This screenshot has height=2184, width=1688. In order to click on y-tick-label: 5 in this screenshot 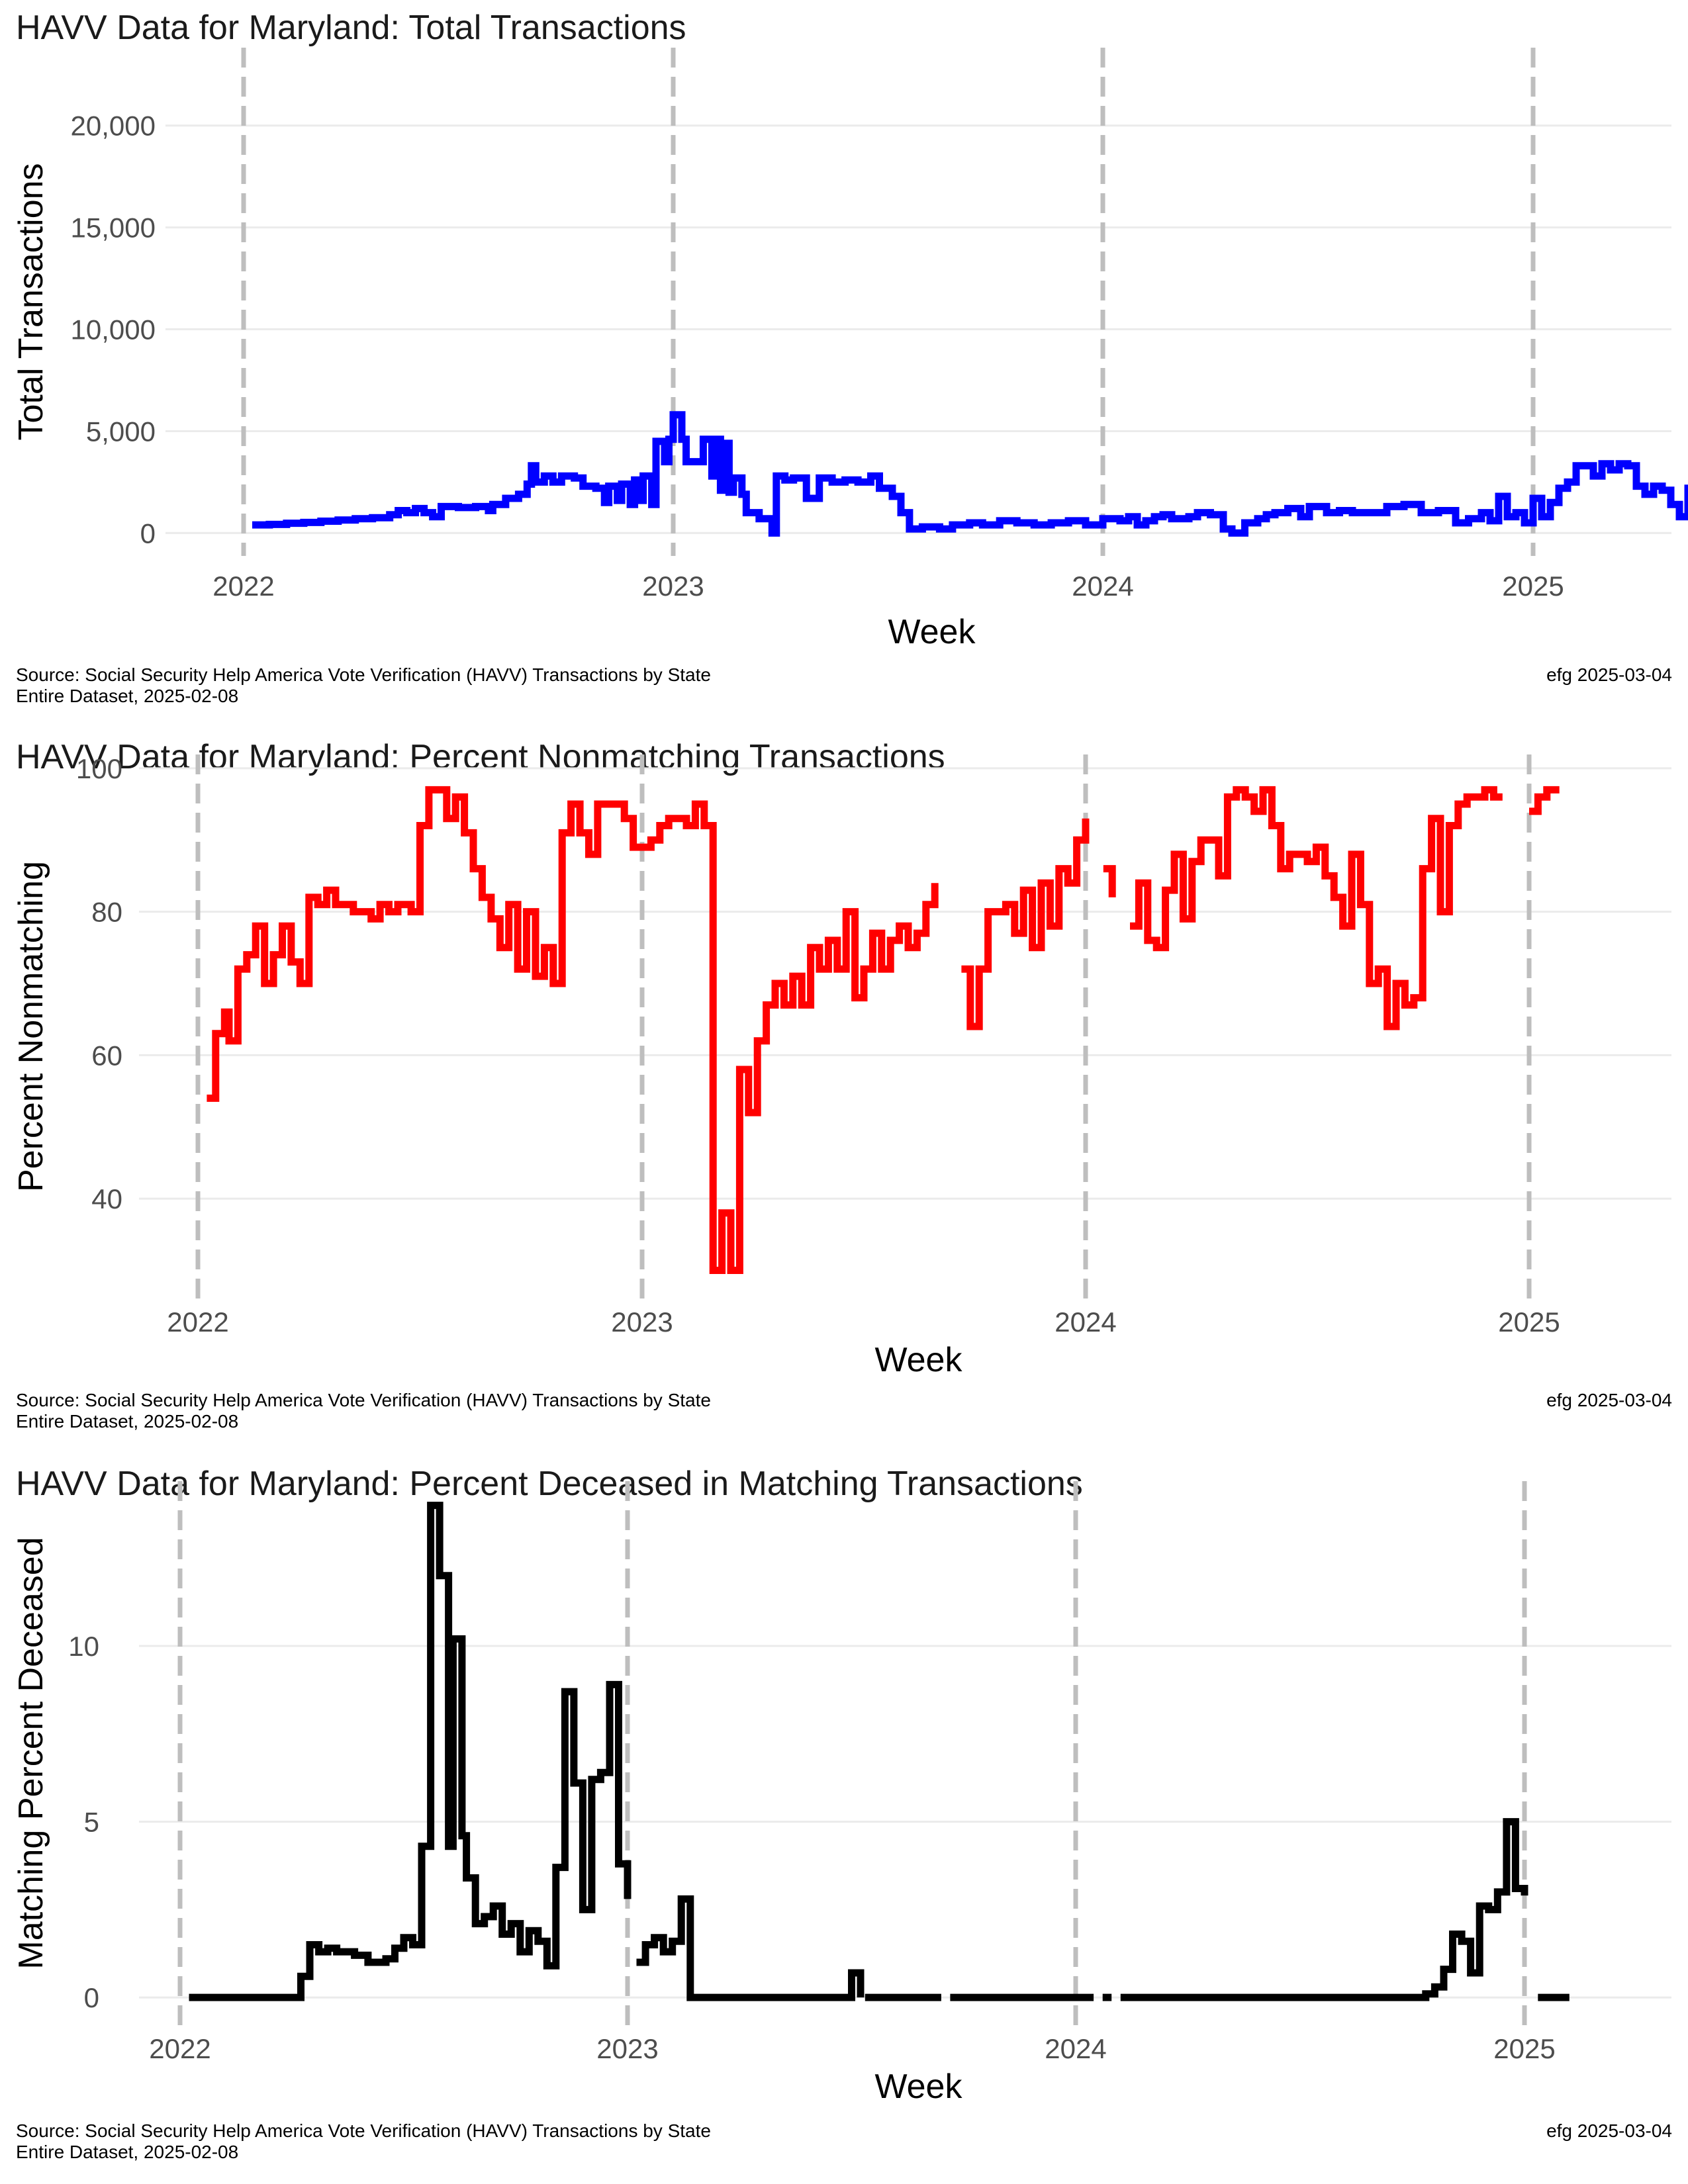, I will do `click(91, 1823)`.